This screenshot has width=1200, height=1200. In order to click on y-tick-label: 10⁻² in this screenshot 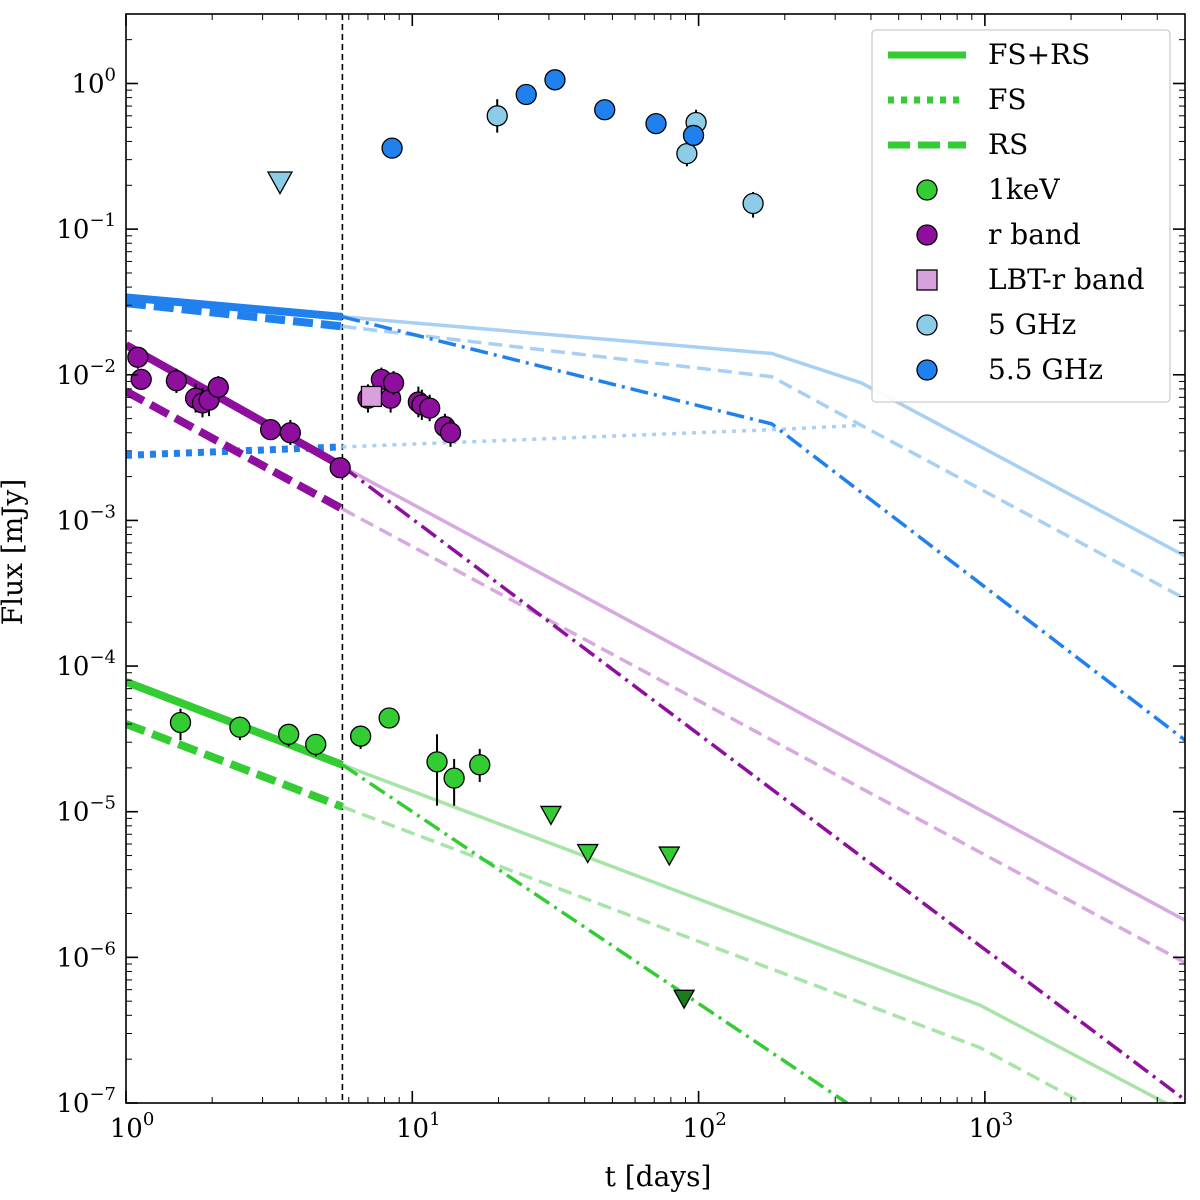, I will do `click(86, 373)`.